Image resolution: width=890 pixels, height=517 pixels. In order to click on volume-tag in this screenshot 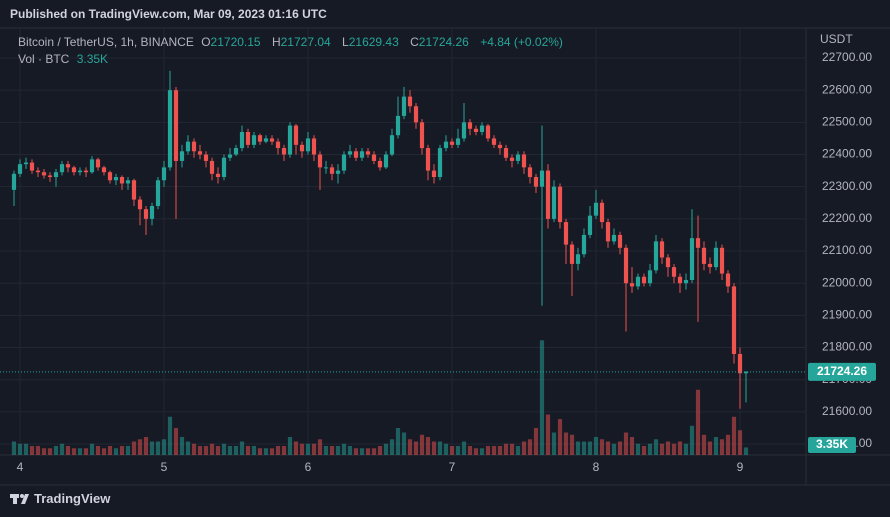, I will do `click(832, 445)`.